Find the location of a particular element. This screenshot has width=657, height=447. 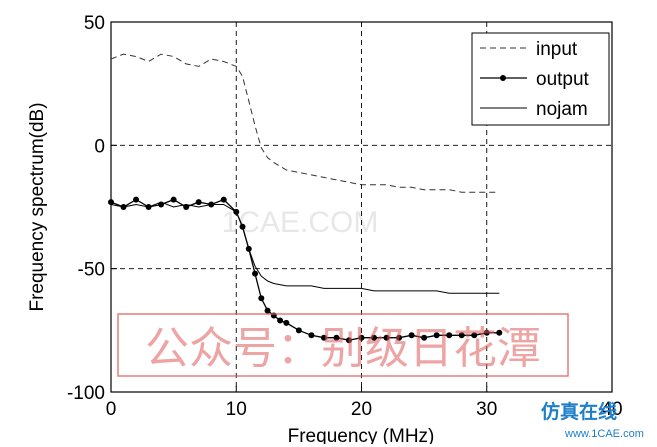

logo-url: www.1CAE.com is located at coordinates (604, 434).